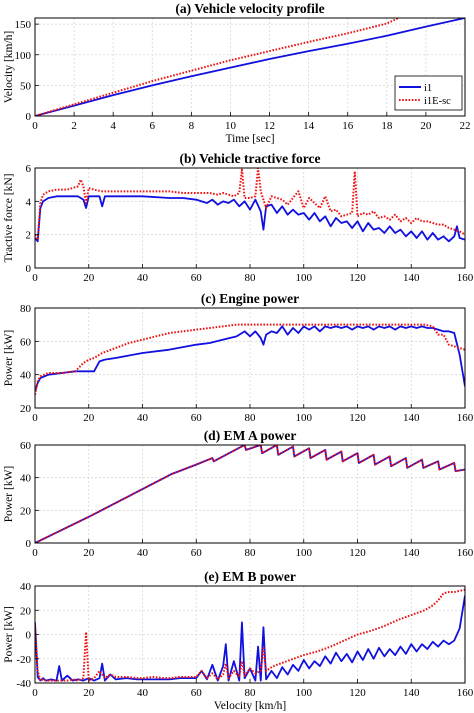 This screenshot has height=713, width=474. What do you see at coordinates (231, 126) in the screenshot?
I see `x-tick-label: 10` at bounding box center [231, 126].